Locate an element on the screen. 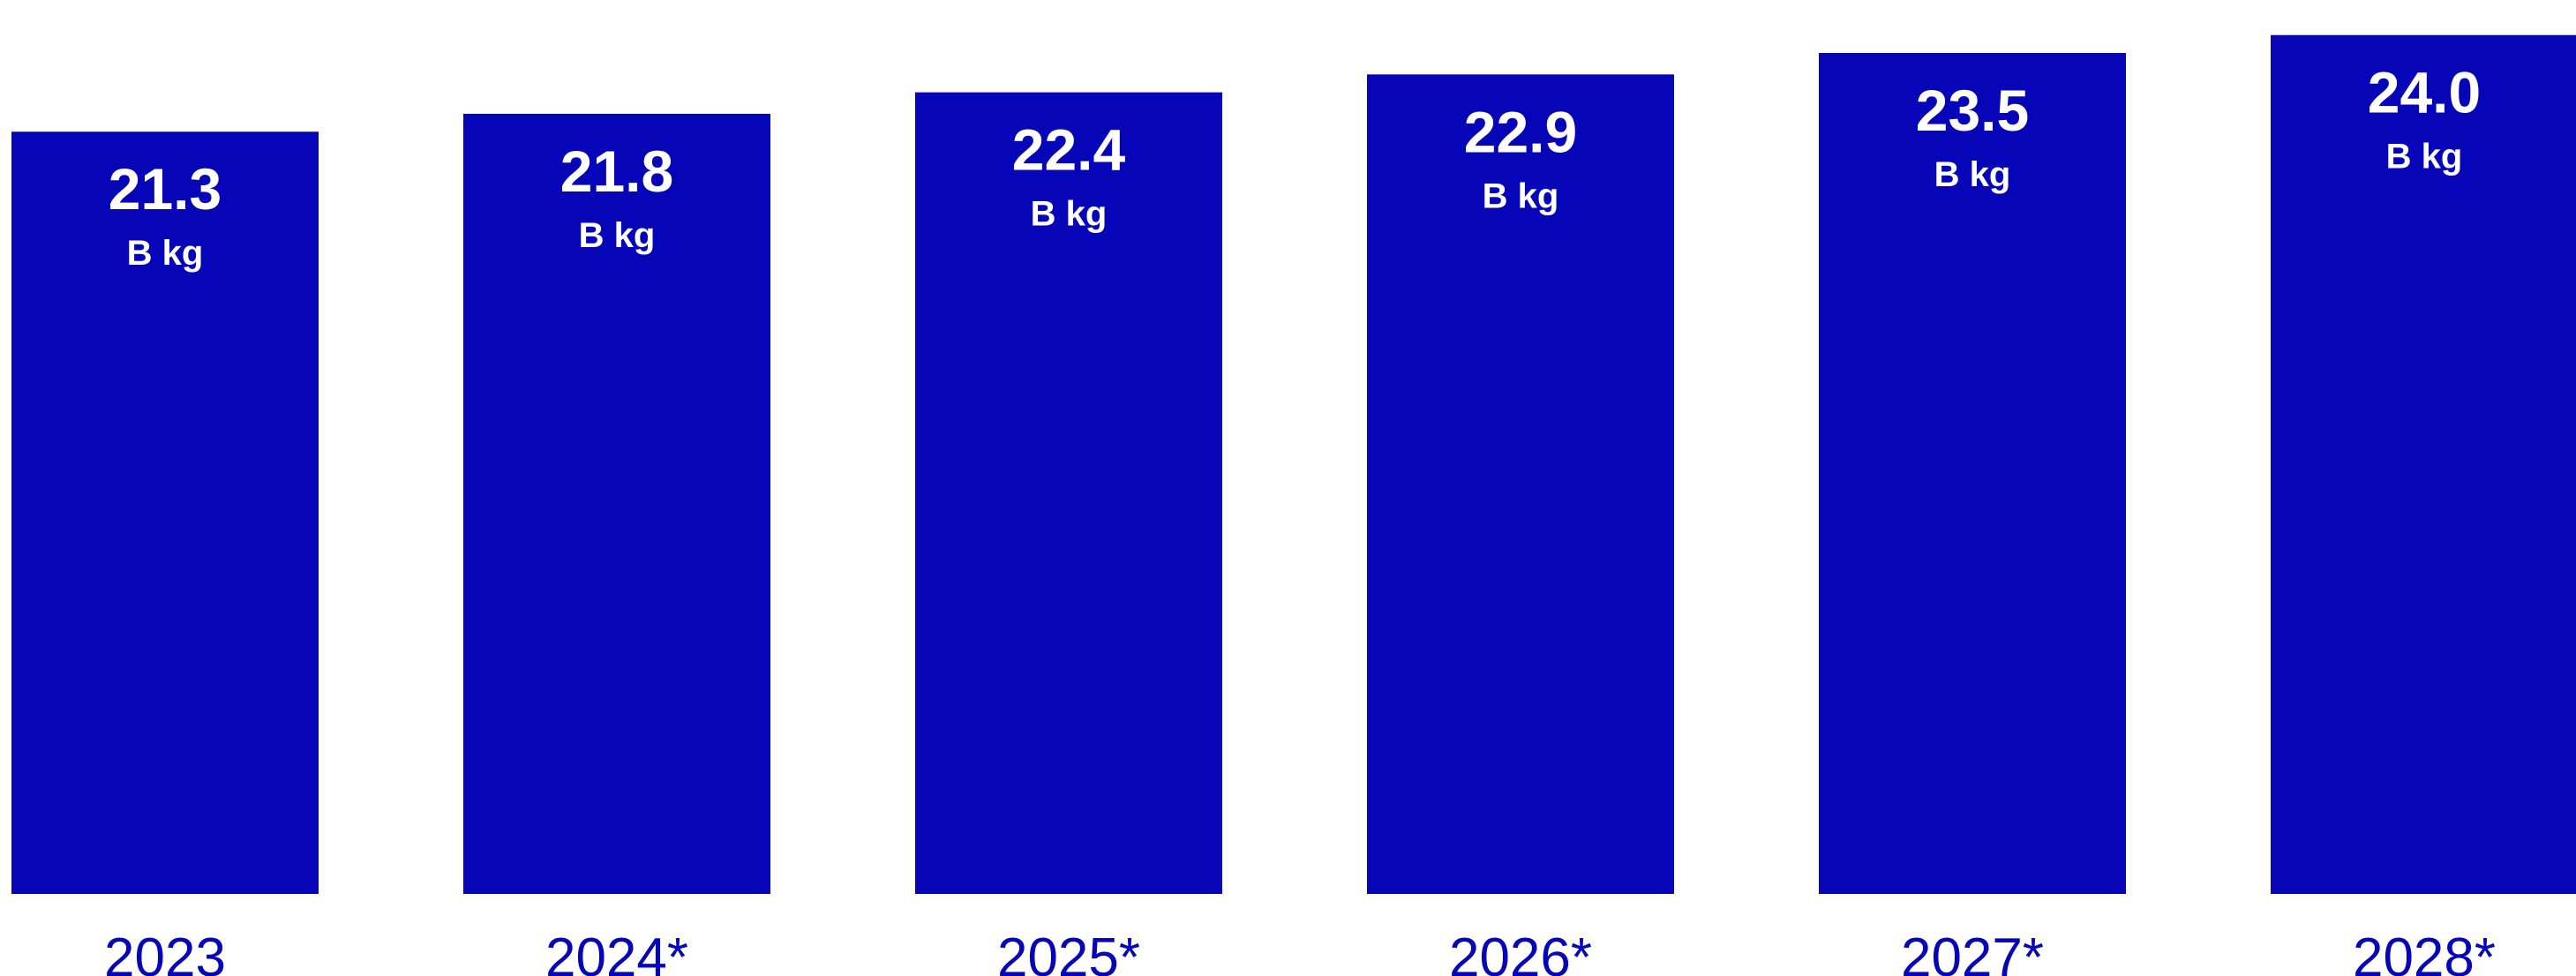 The height and width of the screenshot is (976, 2576). x-tick-label: 2027* is located at coordinates (1972, 951).